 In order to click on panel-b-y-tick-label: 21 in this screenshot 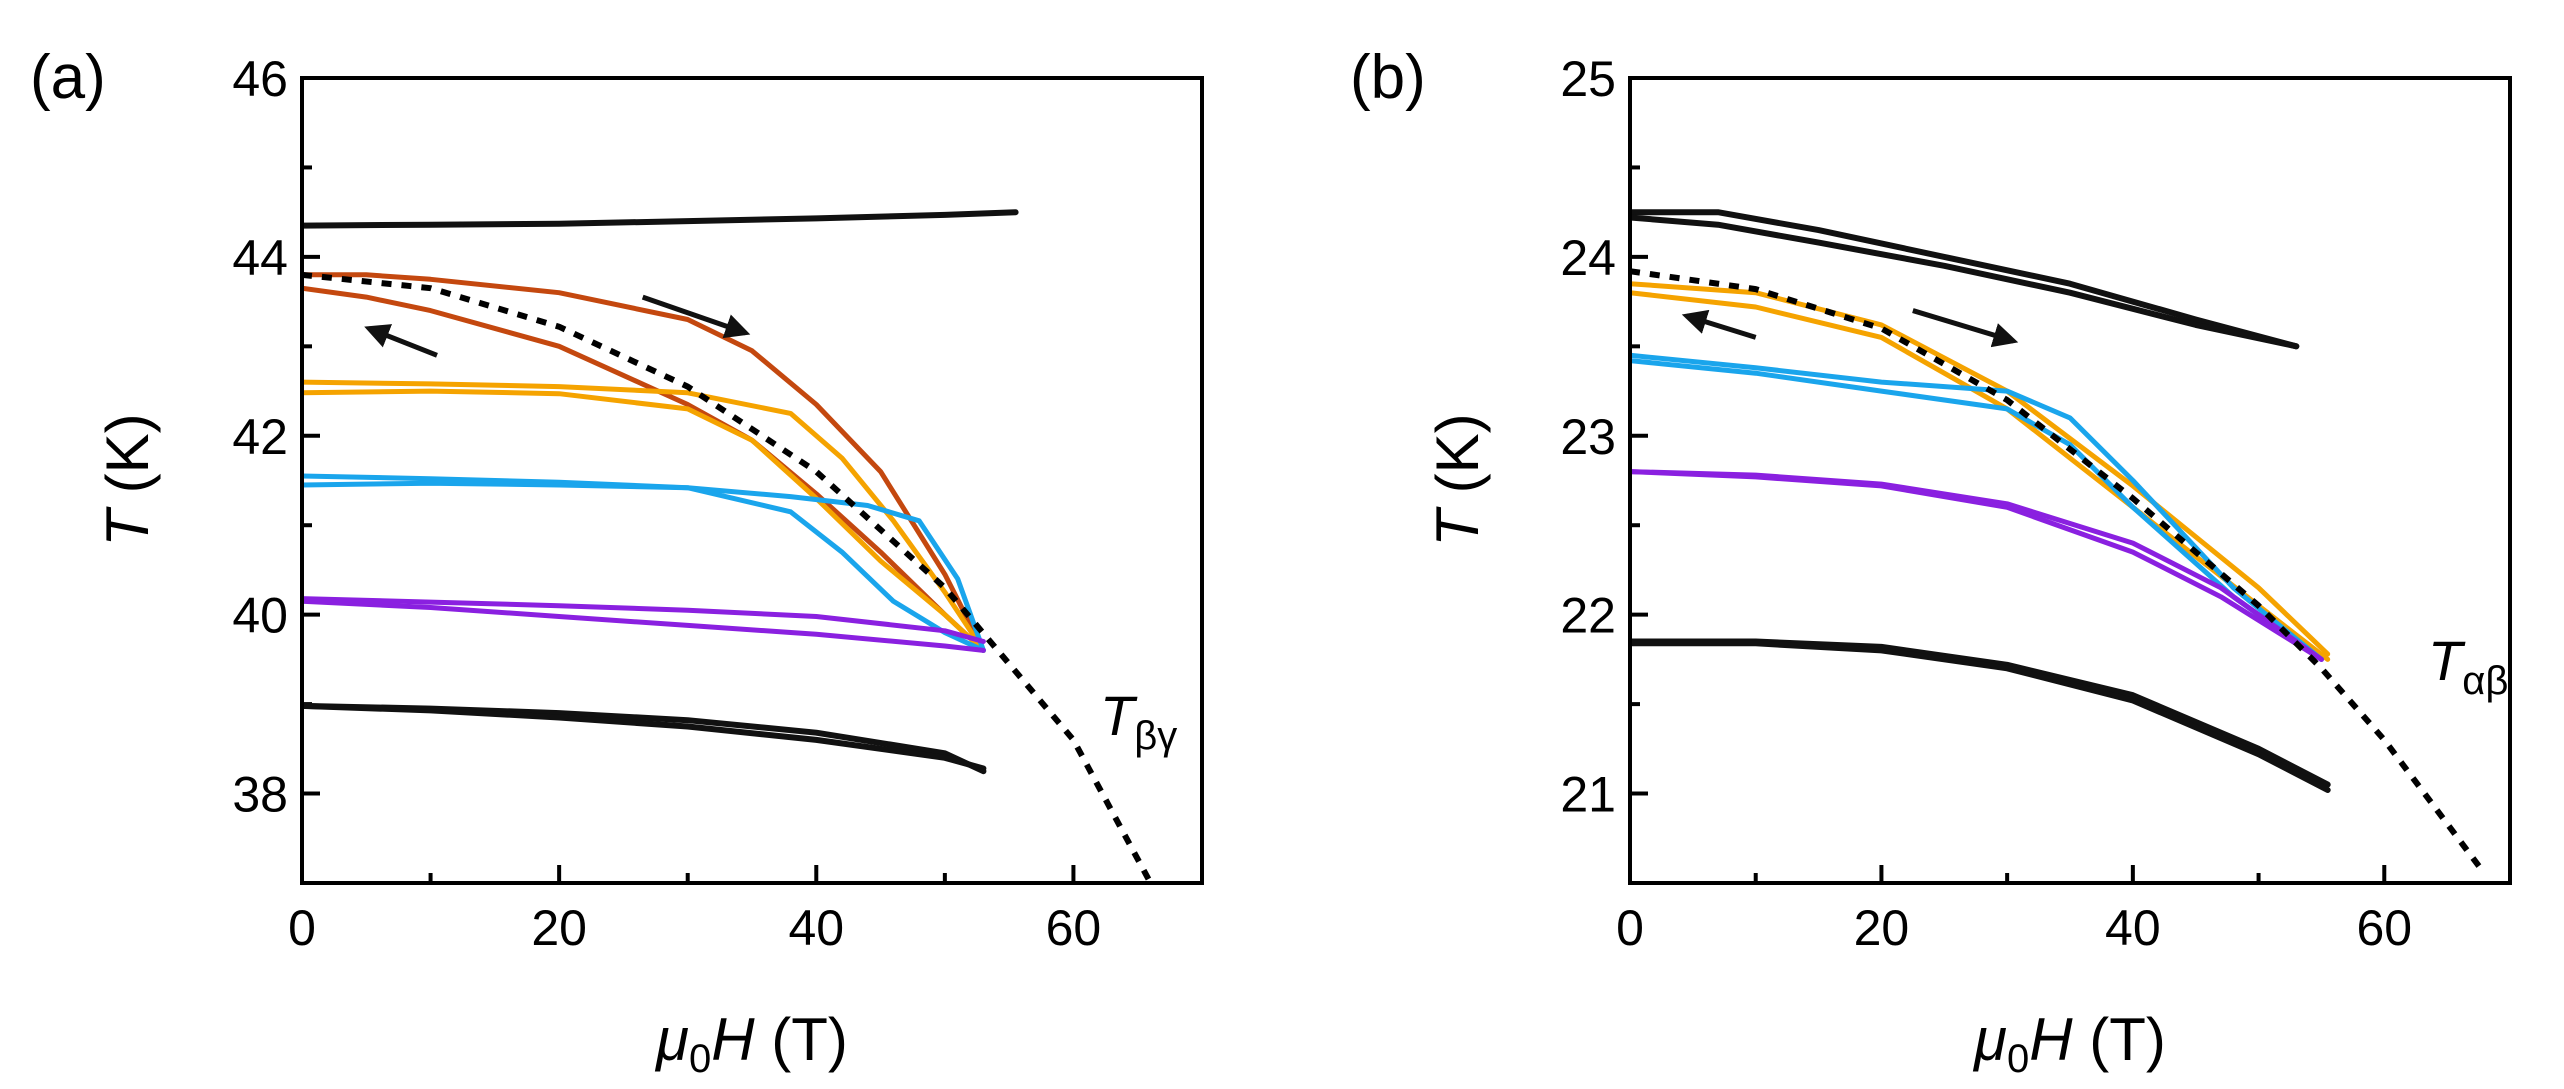, I will do `click(1588, 795)`.